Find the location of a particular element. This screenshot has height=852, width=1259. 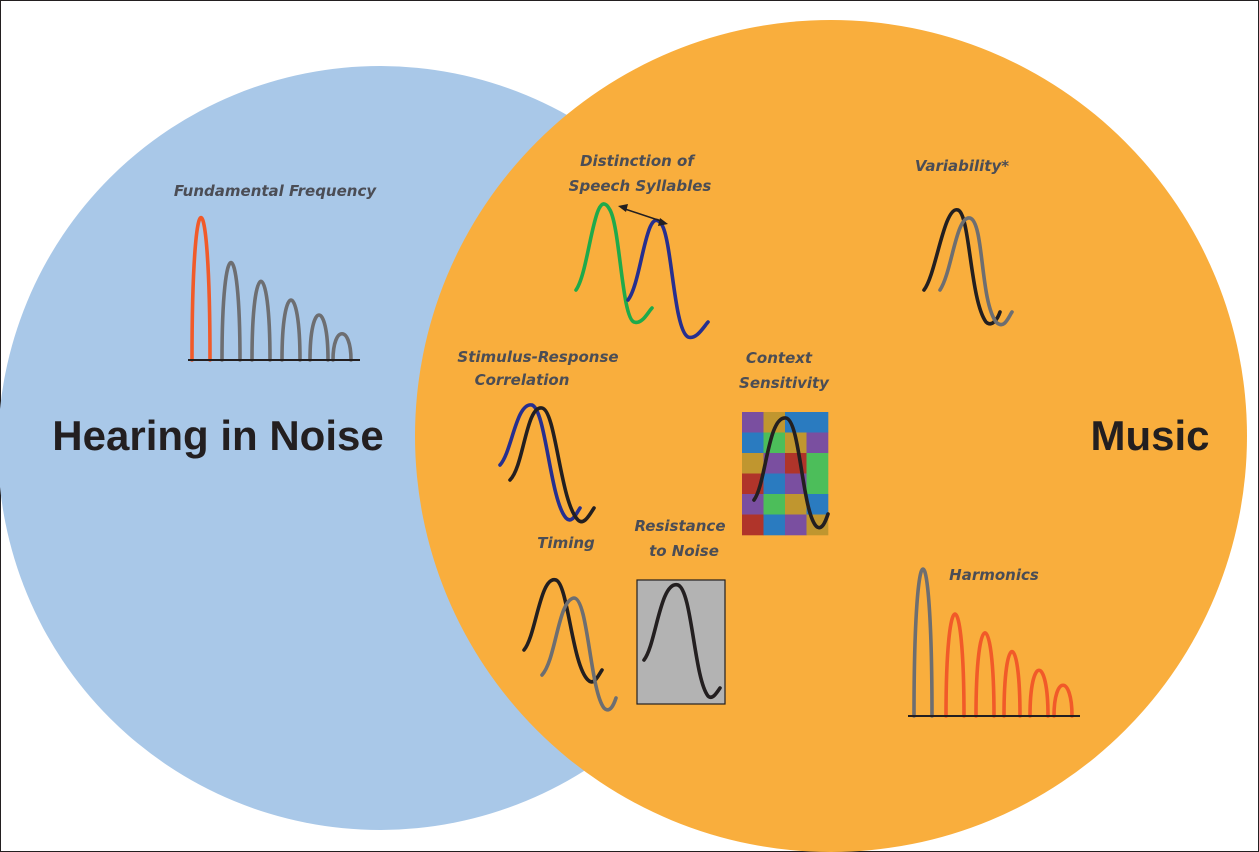

response-waveform-black is located at coordinates (552, 465).